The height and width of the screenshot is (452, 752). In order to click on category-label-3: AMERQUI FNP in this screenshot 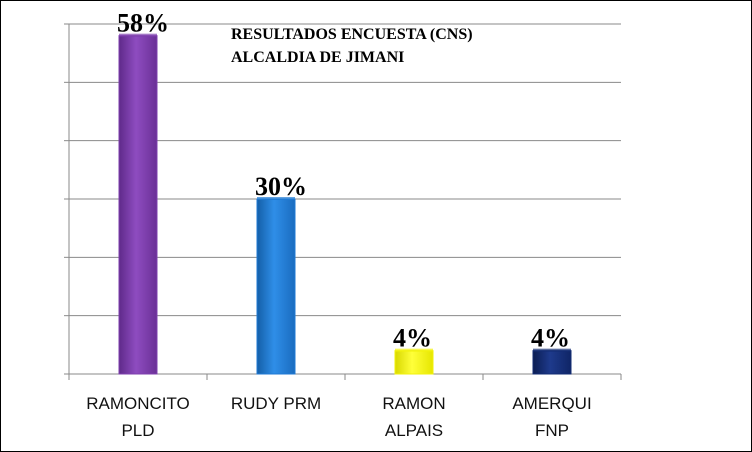, I will do `click(551, 417)`.